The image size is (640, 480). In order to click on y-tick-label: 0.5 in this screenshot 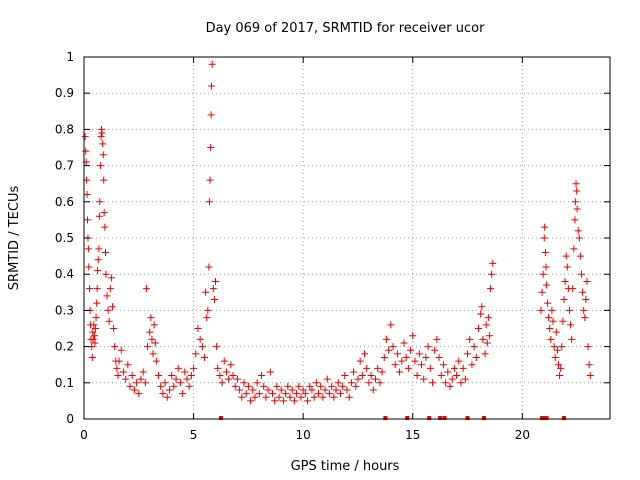, I will do `click(64, 238)`.